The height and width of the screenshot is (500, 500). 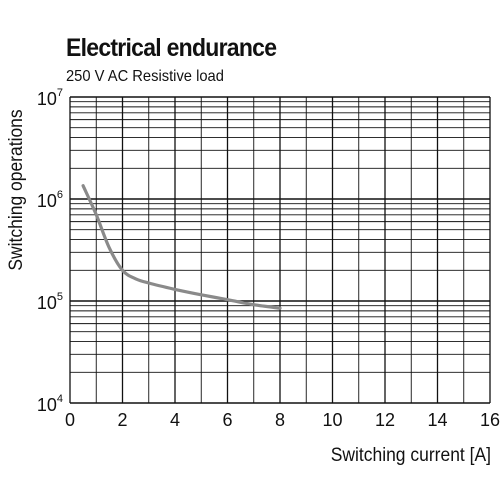 I want to click on series-line, so click(x=181, y=247).